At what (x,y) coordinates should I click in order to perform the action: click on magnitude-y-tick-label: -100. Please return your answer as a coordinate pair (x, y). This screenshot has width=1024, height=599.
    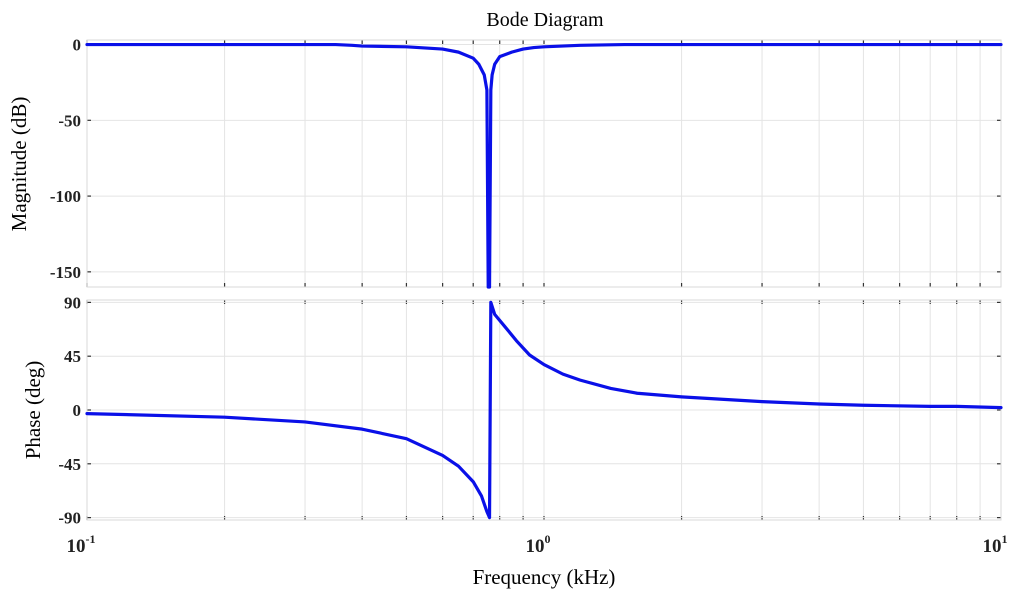
    Looking at the image, I should click on (65, 196).